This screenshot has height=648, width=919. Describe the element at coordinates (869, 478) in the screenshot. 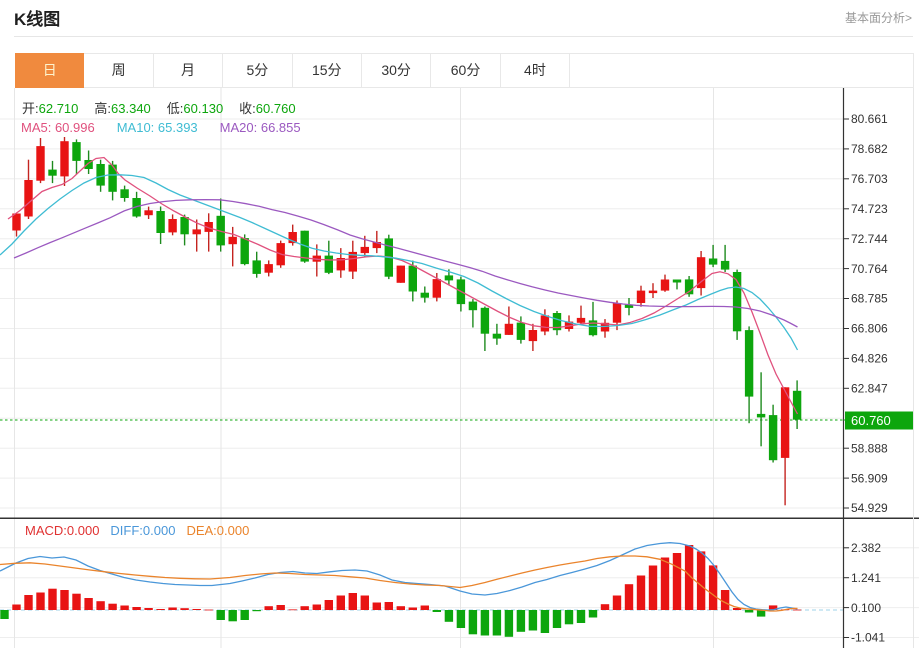

I see `svg-text: 56.909` at that location.